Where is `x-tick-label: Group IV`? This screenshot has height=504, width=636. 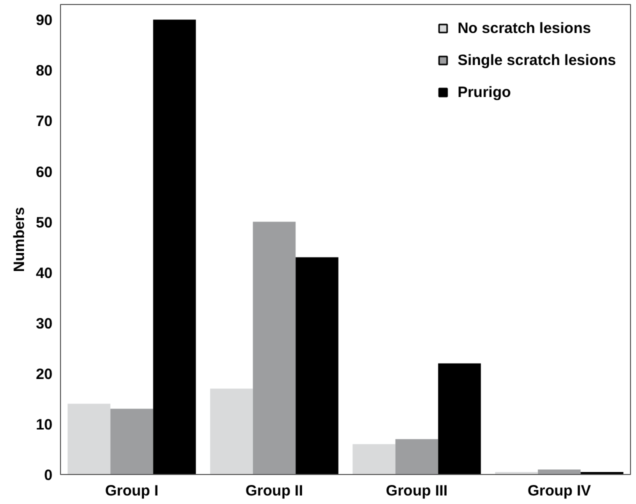 x-tick-label: Group IV is located at coordinates (559, 491).